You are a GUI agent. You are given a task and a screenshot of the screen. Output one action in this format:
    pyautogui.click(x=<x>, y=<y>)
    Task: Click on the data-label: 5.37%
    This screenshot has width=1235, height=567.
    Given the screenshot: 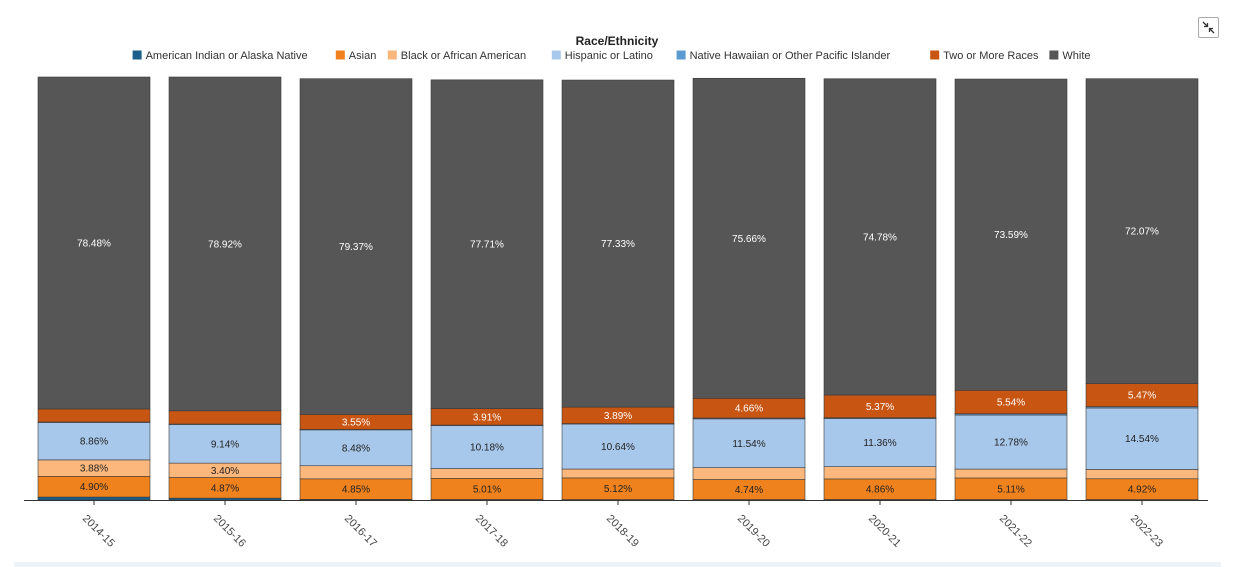 What is the action you would take?
    pyautogui.click(x=880, y=407)
    